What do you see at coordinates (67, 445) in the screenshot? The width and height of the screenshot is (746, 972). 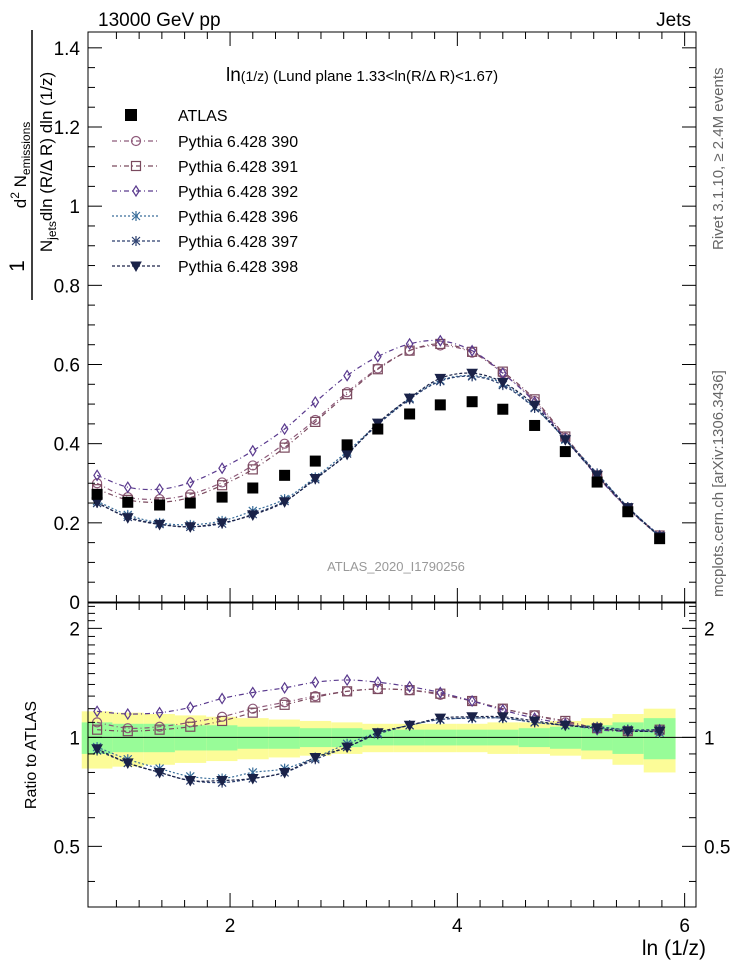 I see `main-ytick-label: 0.4` at bounding box center [67, 445].